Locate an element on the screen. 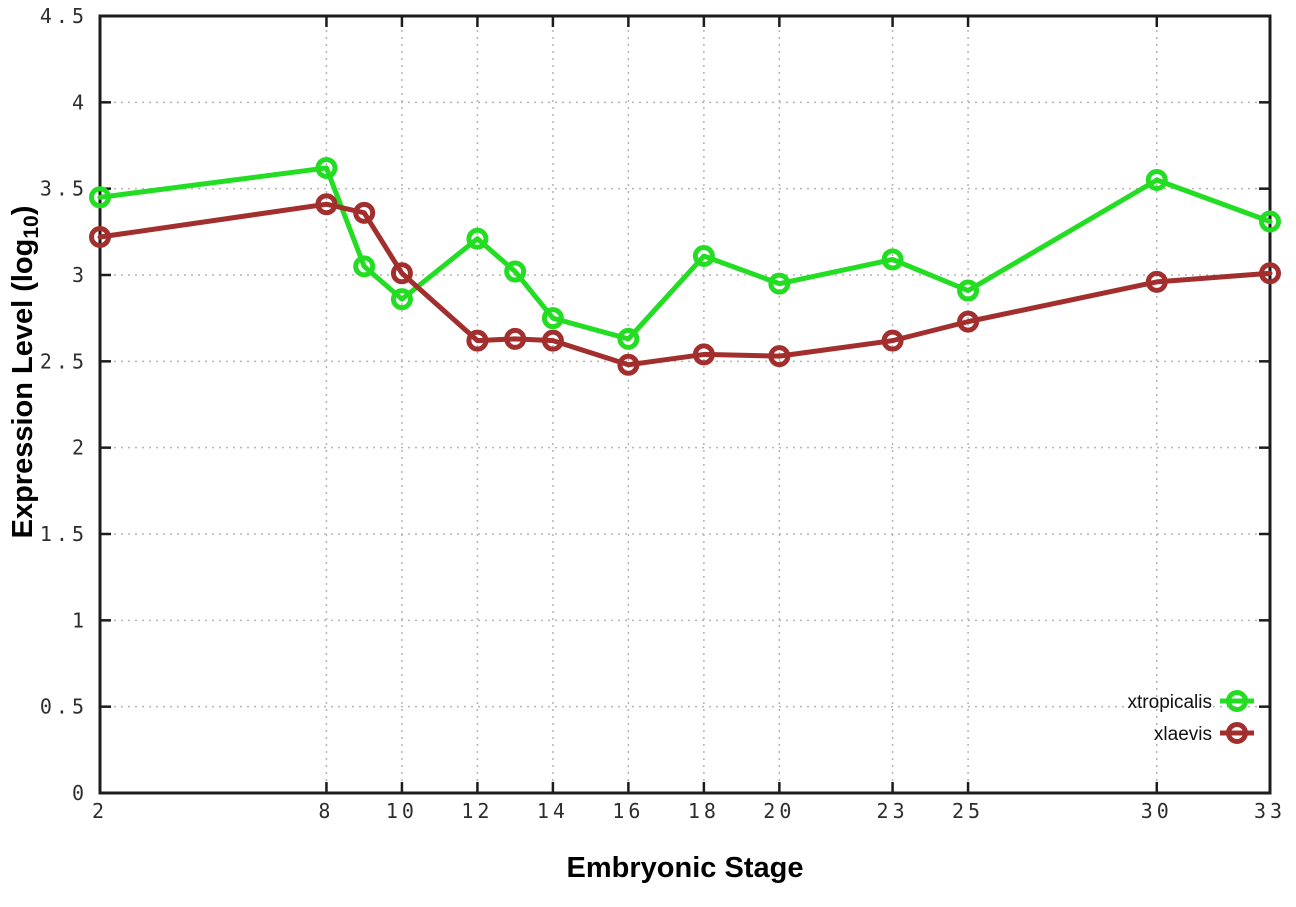 The image size is (1296, 907). y-tick-label: 2.5 is located at coordinates (64, 361).